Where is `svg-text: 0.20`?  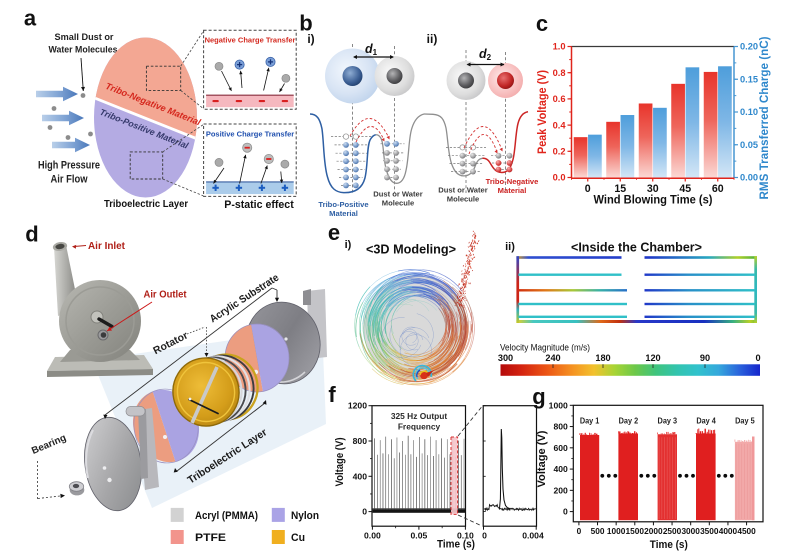 svg-text: 0.20 is located at coordinates (749, 47).